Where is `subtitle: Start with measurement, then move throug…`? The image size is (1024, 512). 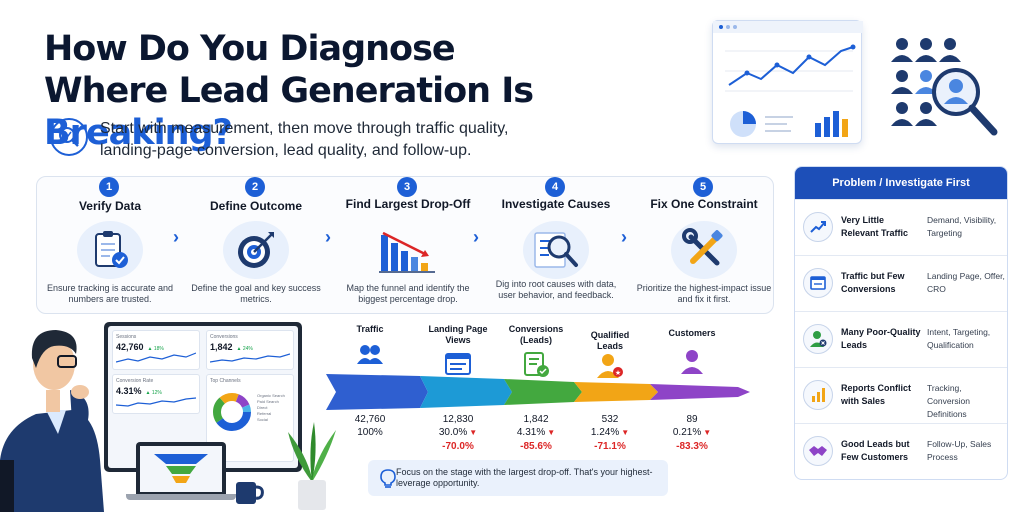
subtitle: Start with measurement, then move throug… is located at coordinates (304, 139).